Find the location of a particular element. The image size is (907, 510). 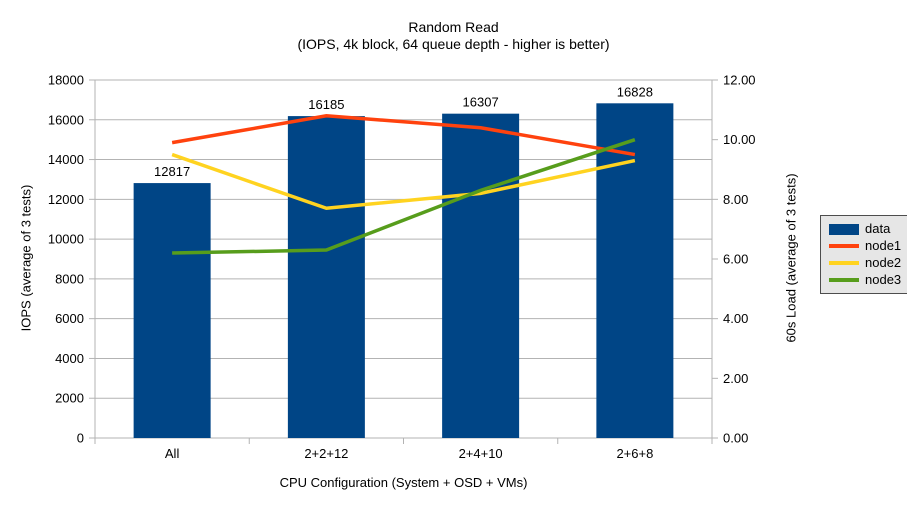

right-axis-tick-label: 4.00 is located at coordinates (735, 318).